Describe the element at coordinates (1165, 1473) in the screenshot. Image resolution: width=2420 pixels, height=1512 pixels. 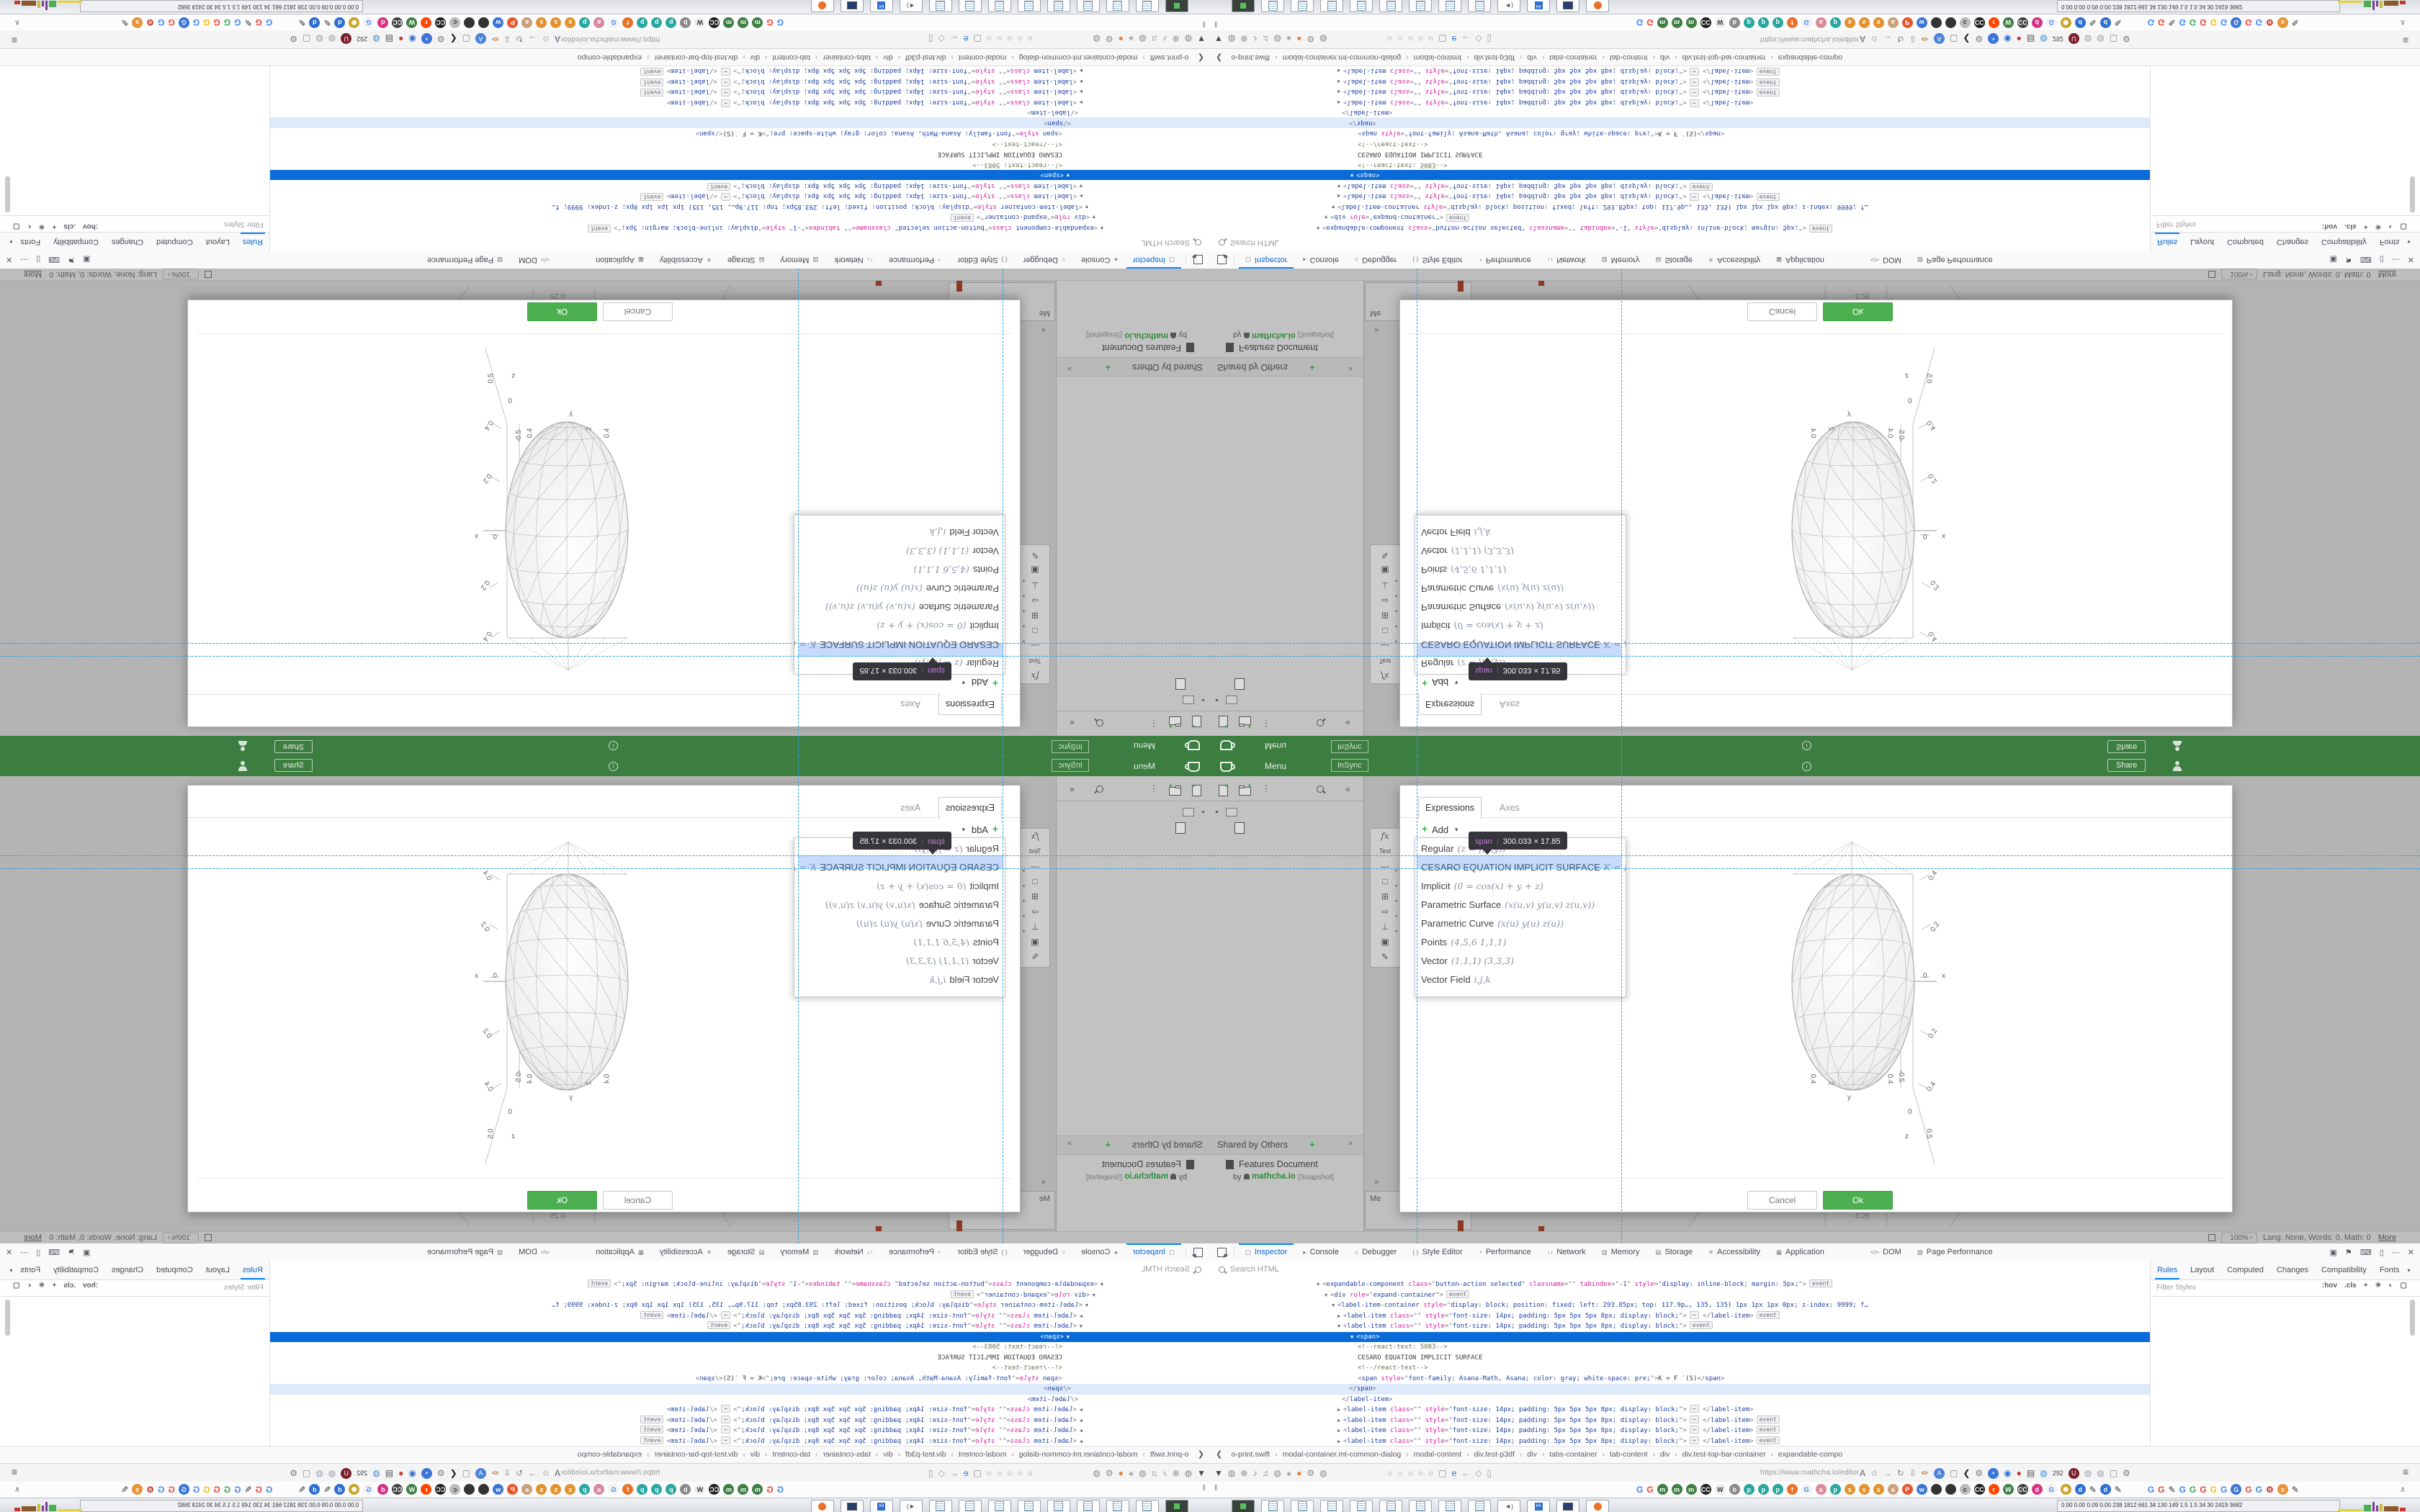
I see `browser-icon: ♪` at that location.